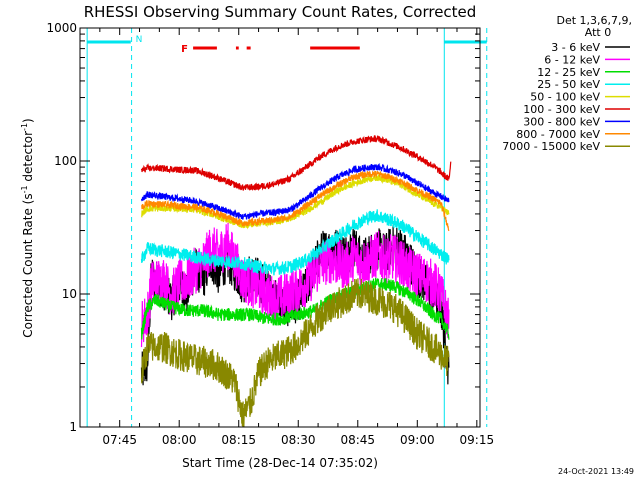 The width and height of the screenshot is (640, 484). I want to click on y-axis-label: Corrected Count Rate (s-1 detector-1), so click(27, 227).